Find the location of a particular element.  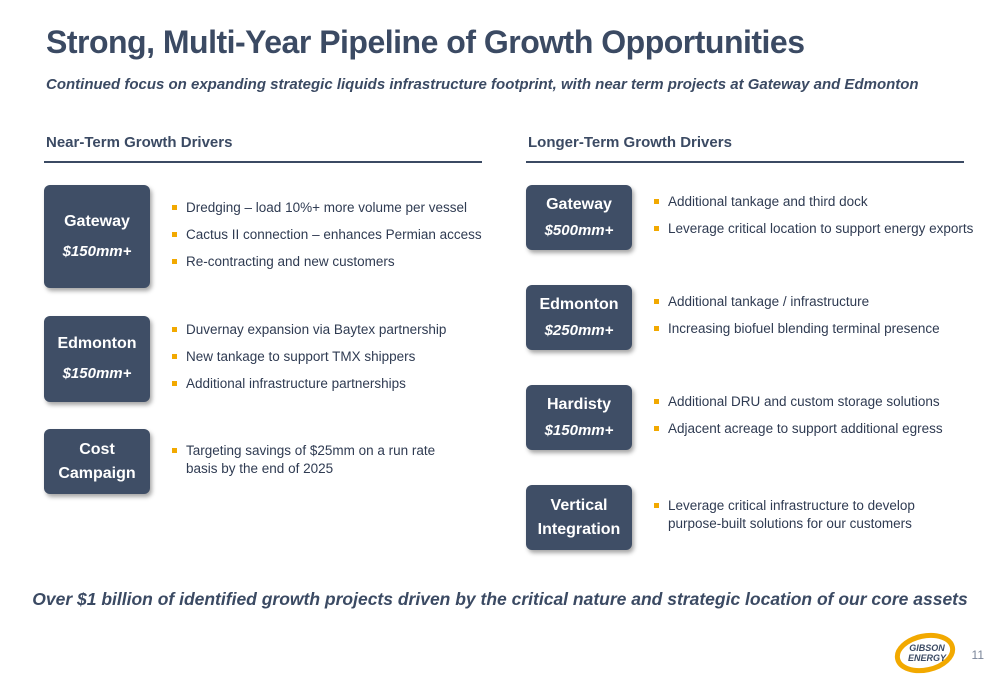

bullet-item: Additional tankage / infrastructure is located at coordinates (819, 302).